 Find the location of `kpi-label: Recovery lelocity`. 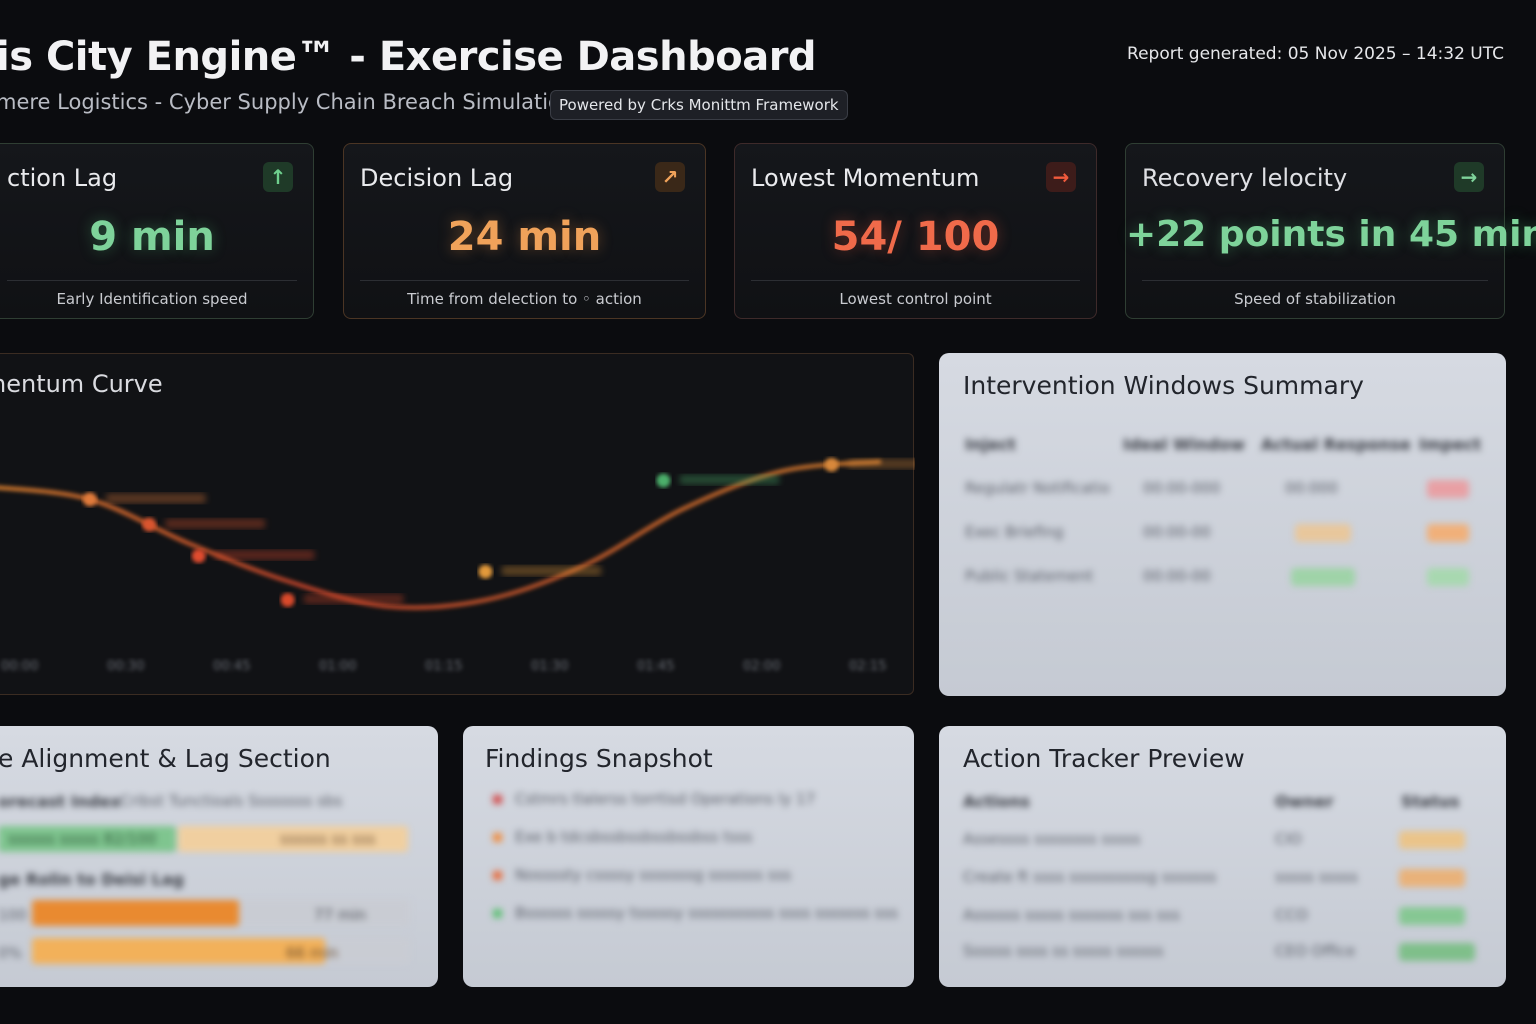

kpi-label: Recovery lelocity is located at coordinates (1245, 178).